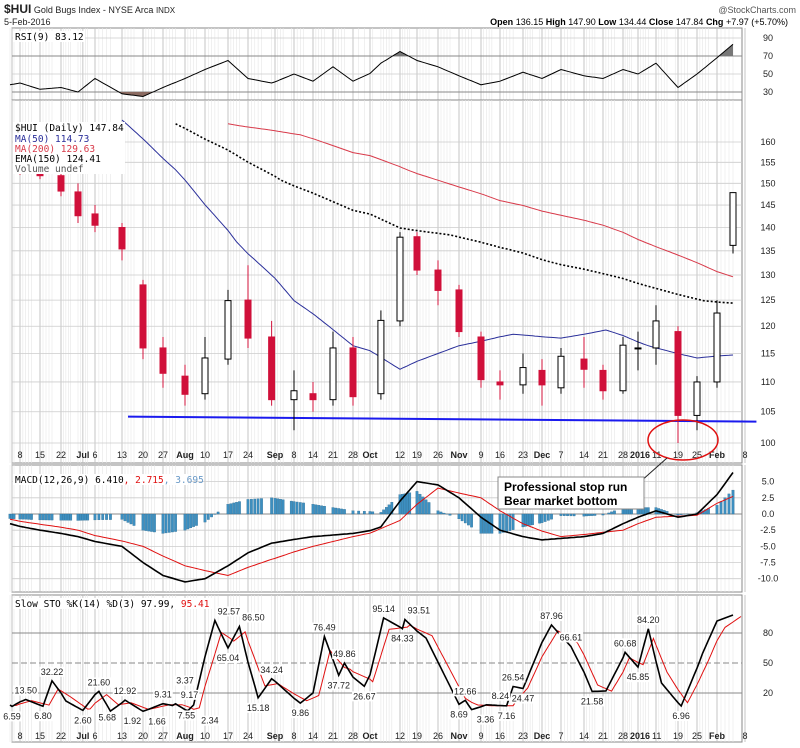 This screenshot has height=748, width=800. I want to click on sto-value-label: 24.47, so click(523, 699).